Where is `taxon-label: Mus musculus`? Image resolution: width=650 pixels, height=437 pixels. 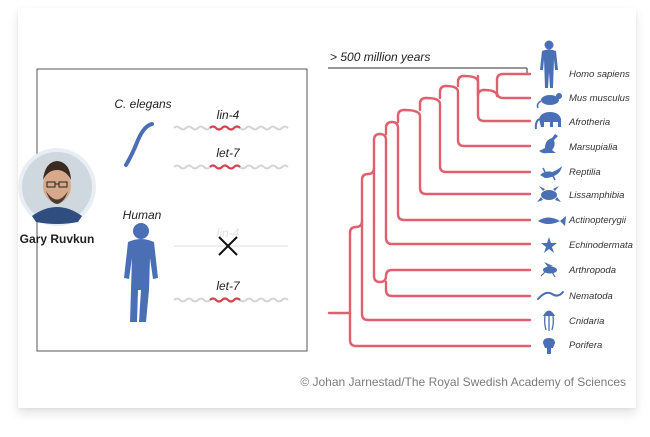 taxon-label: Mus musculus is located at coordinates (599, 98).